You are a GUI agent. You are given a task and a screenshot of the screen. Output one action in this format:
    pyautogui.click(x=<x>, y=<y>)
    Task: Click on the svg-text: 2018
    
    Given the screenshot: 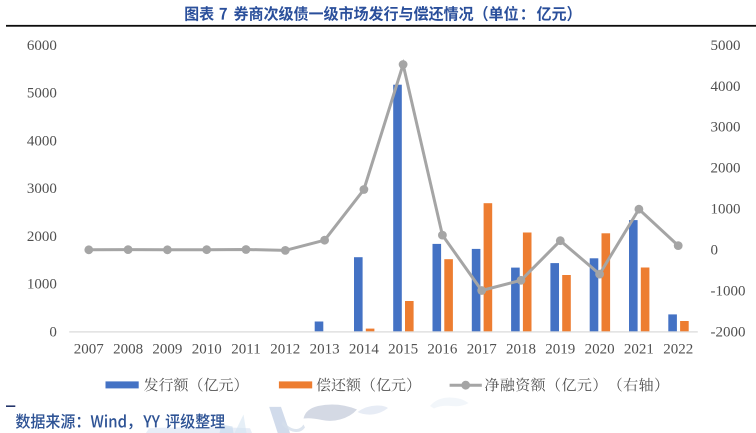 What is the action you would take?
    pyautogui.click(x=521, y=349)
    